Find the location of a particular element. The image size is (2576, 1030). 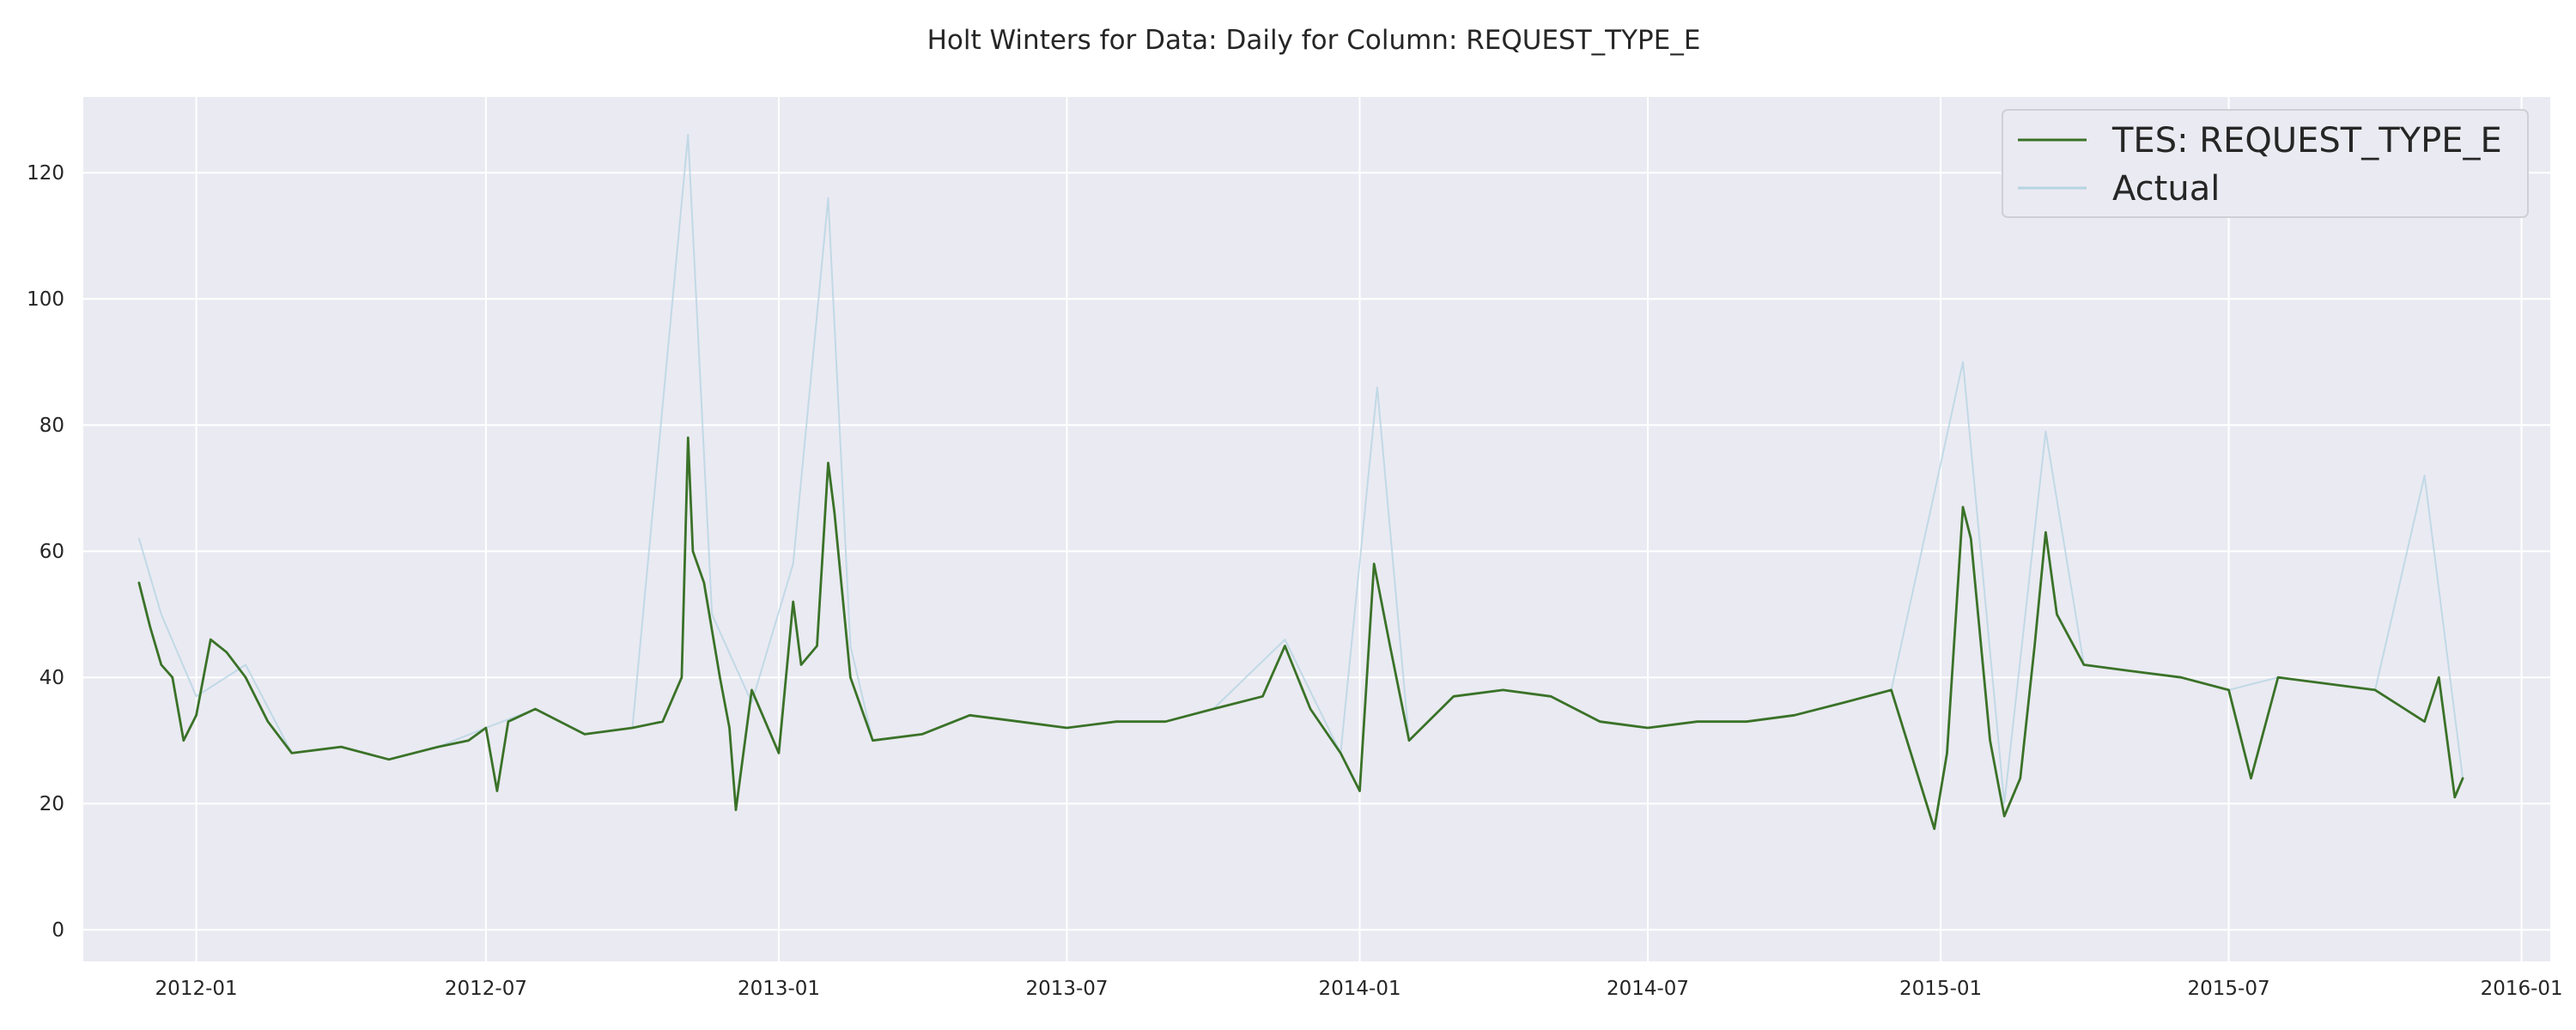

y-tick-label: 80 is located at coordinates (52, 426).